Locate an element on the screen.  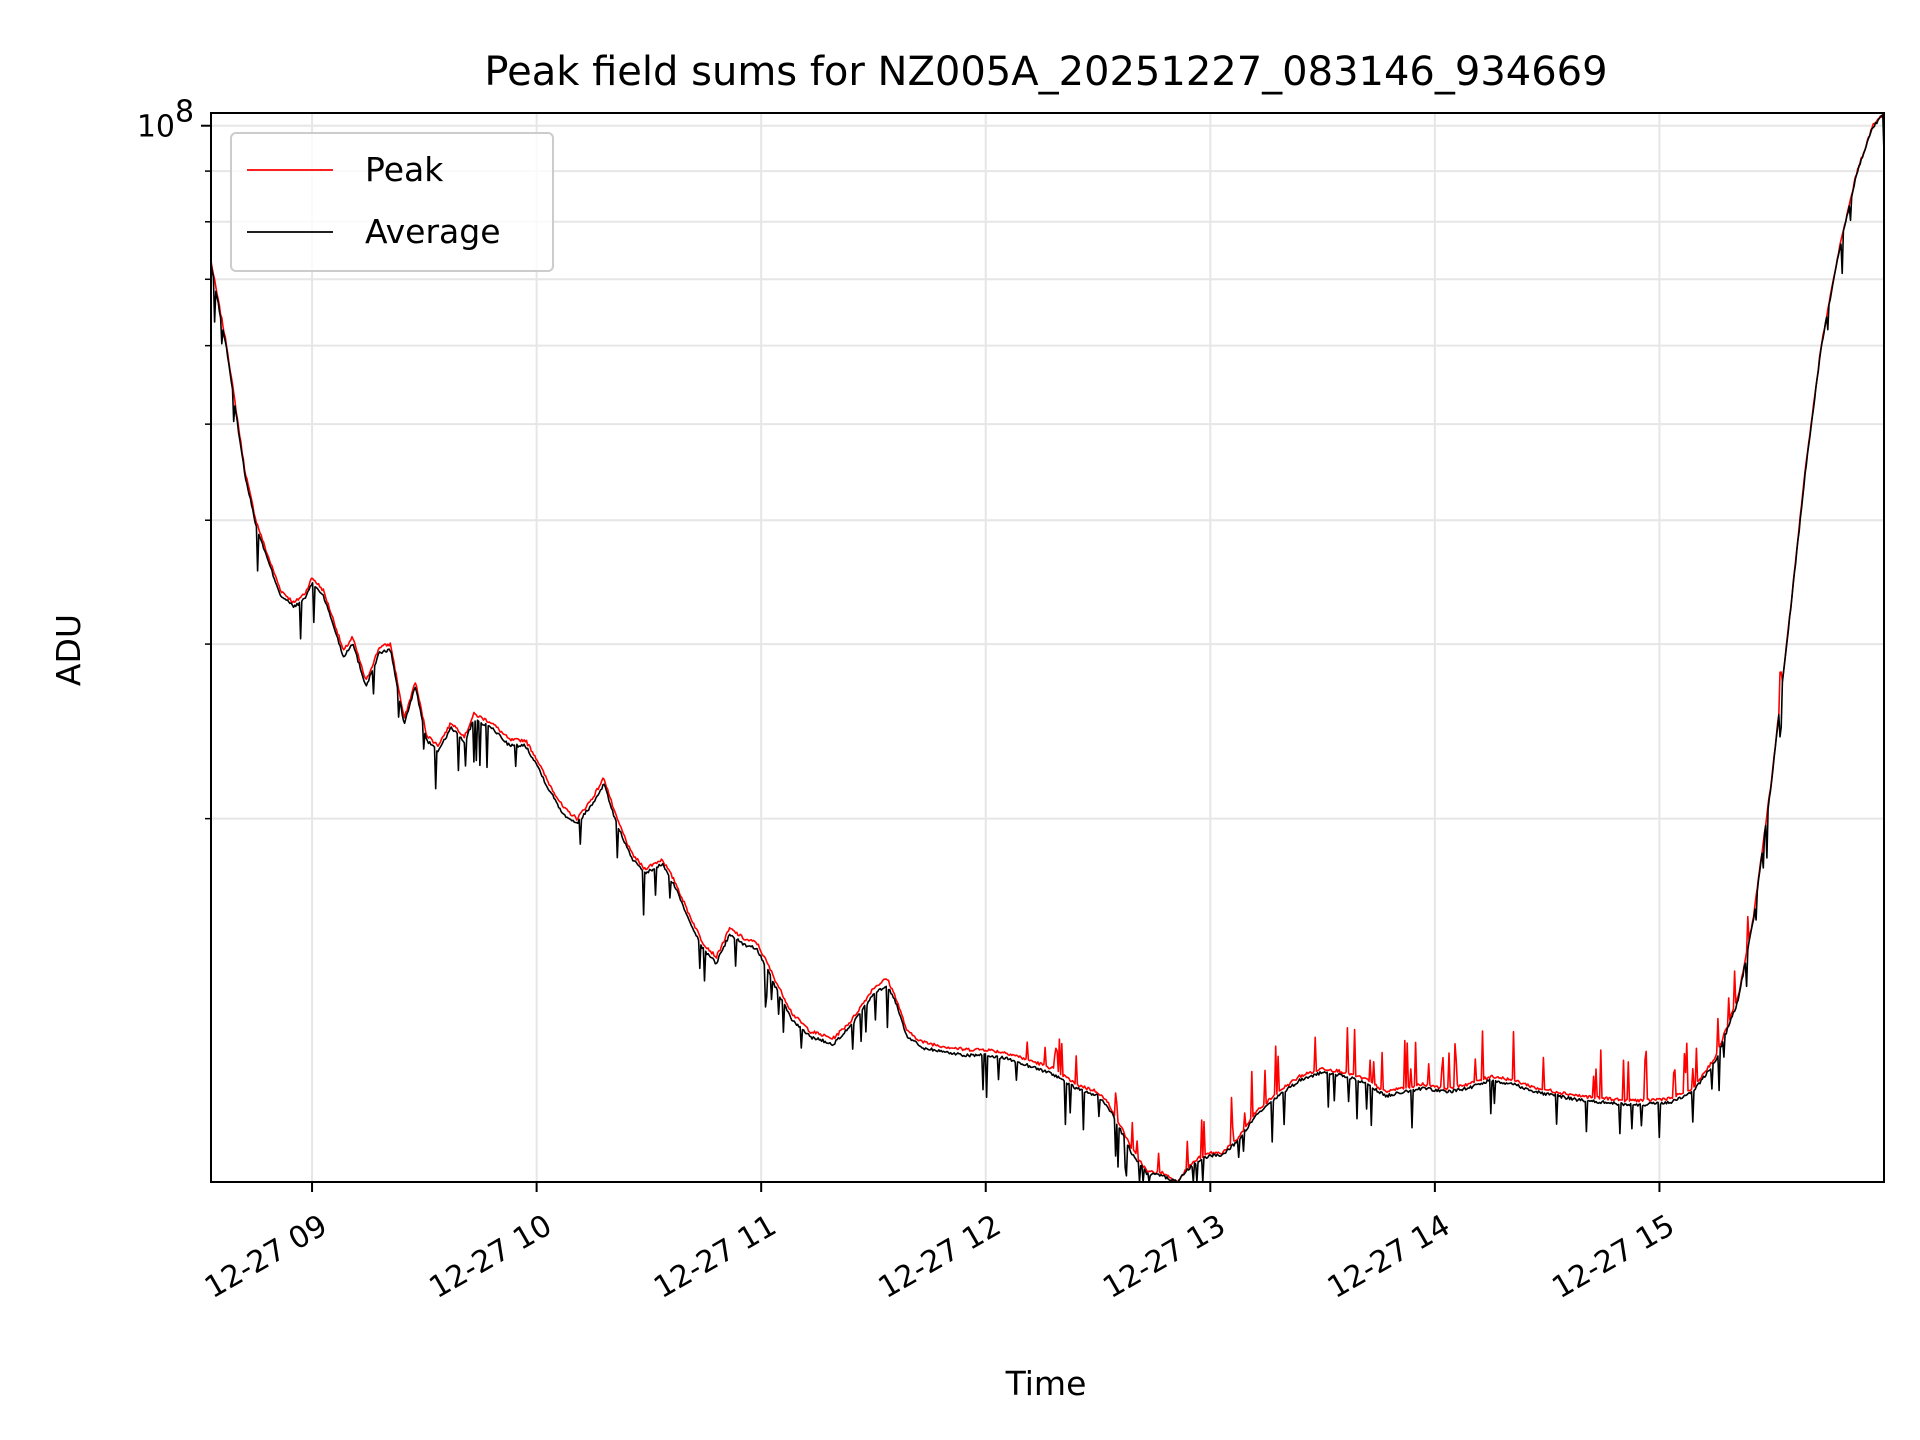
y-tick-label-exponent: 8 is located at coordinates (184, 112).